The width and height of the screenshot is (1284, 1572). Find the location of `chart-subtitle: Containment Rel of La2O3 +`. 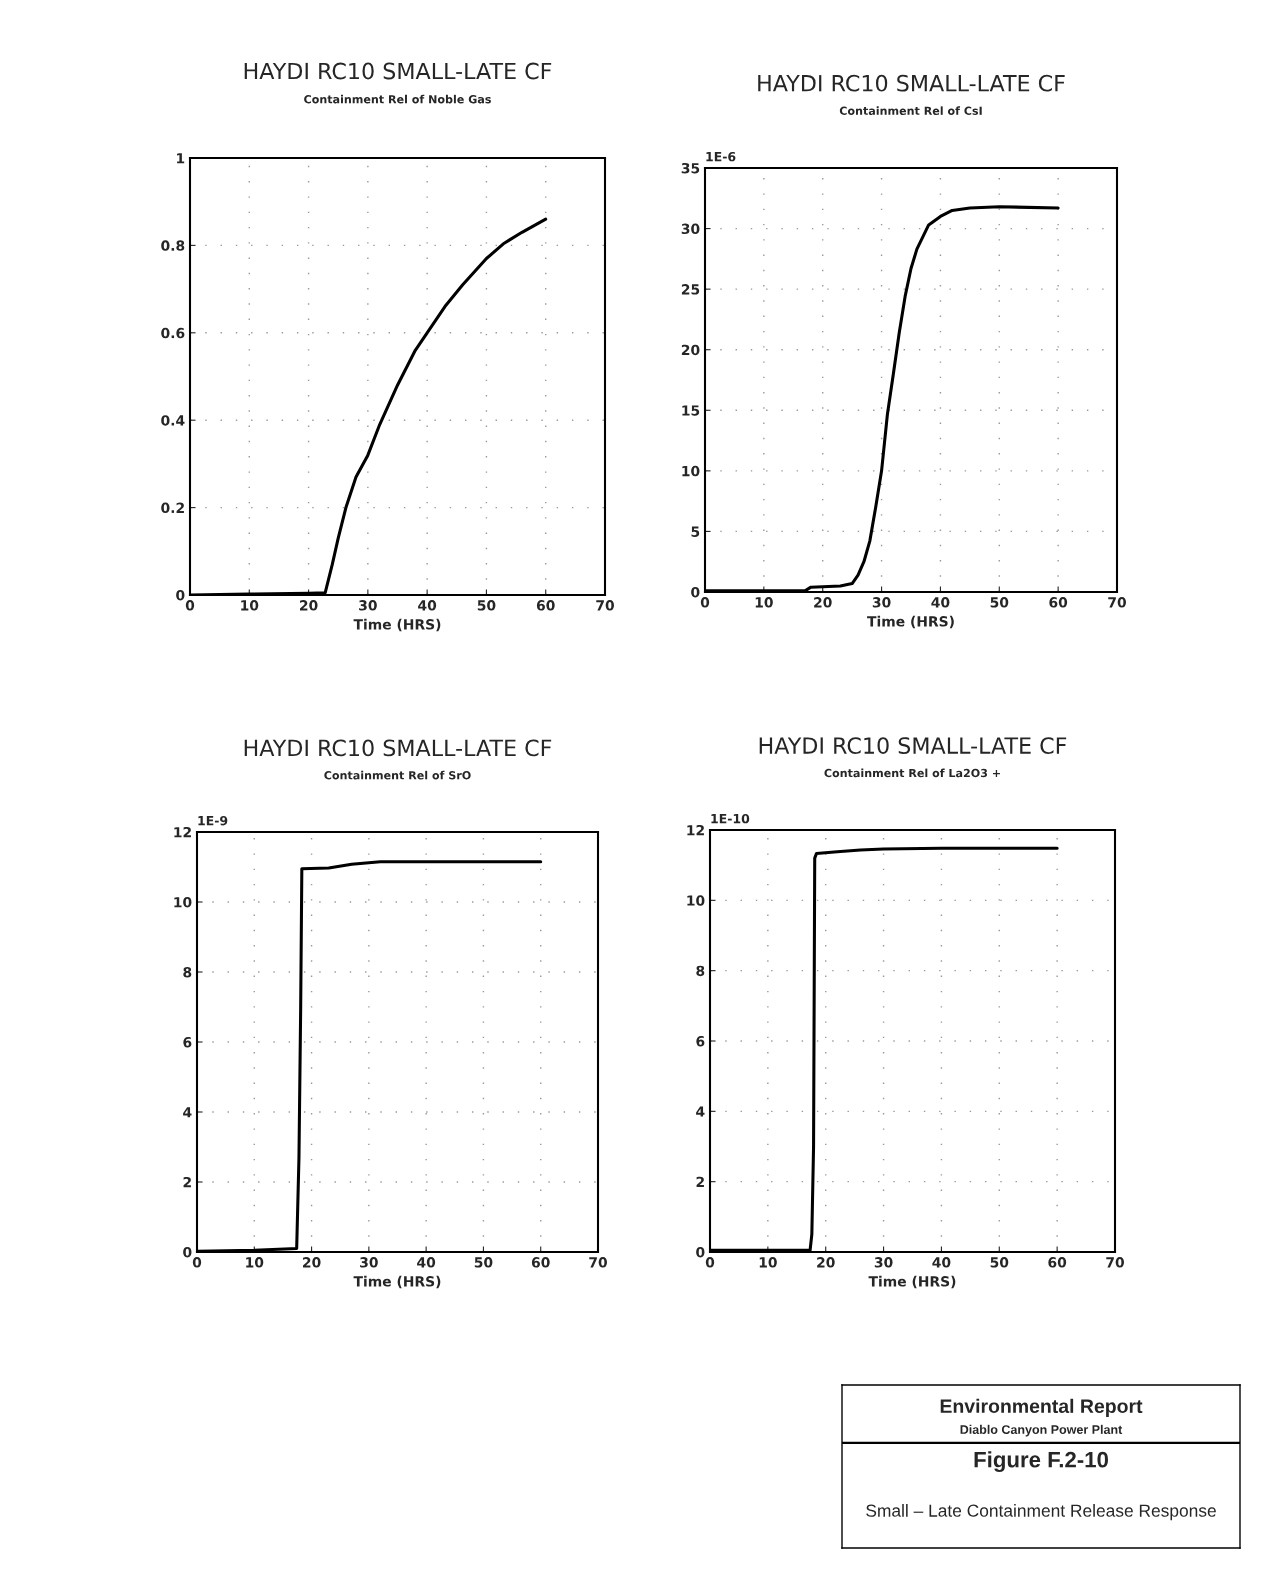

chart-subtitle: Containment Rel of La2O3 + is located at coordinates (912, 773).